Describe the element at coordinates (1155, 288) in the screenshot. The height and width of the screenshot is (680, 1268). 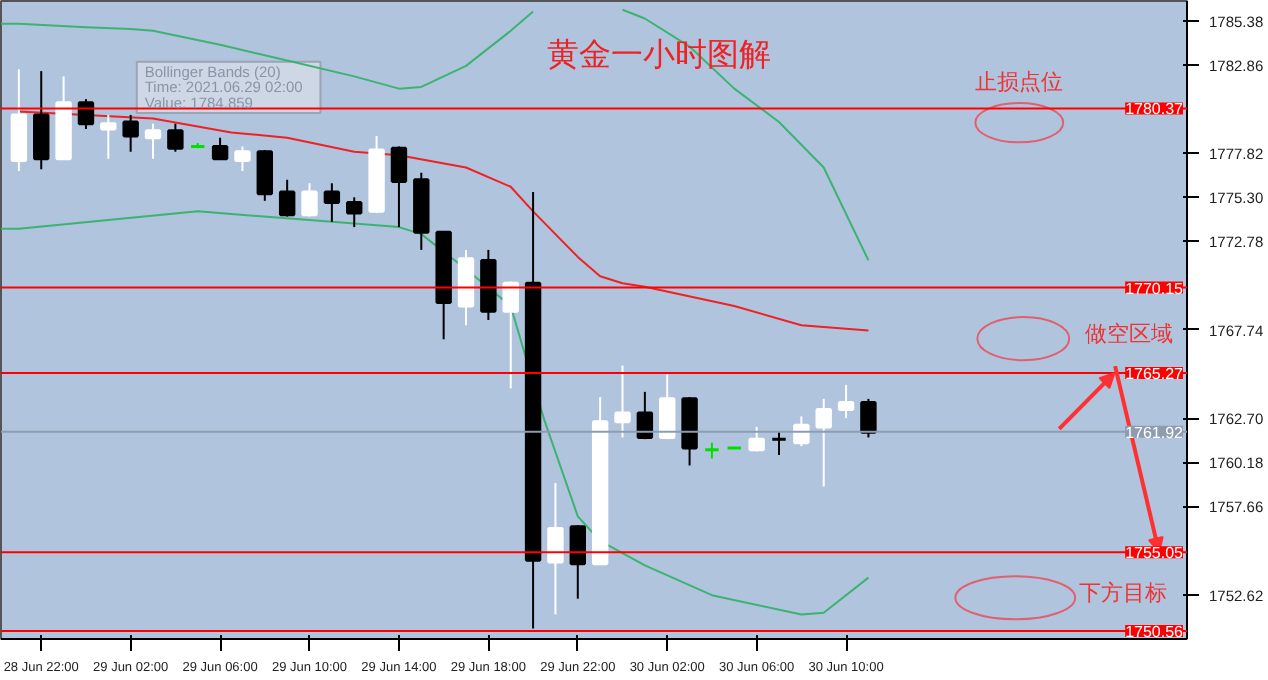
I see `ref-line-label: 1770.15` at that location.